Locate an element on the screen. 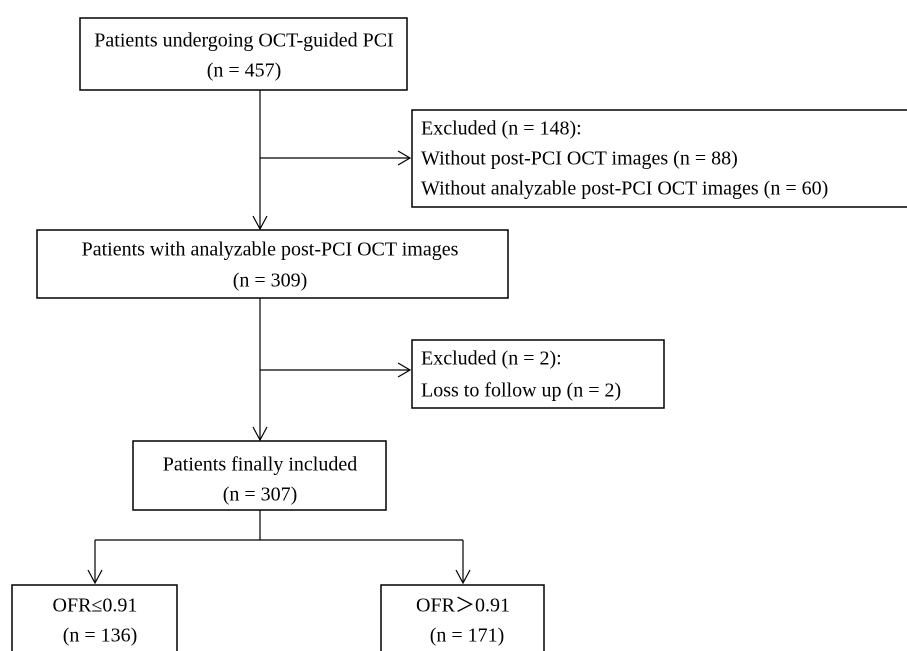 The image size is (907, 651). node-text: OFR≤0.91 is located at coordinates (95, 606).